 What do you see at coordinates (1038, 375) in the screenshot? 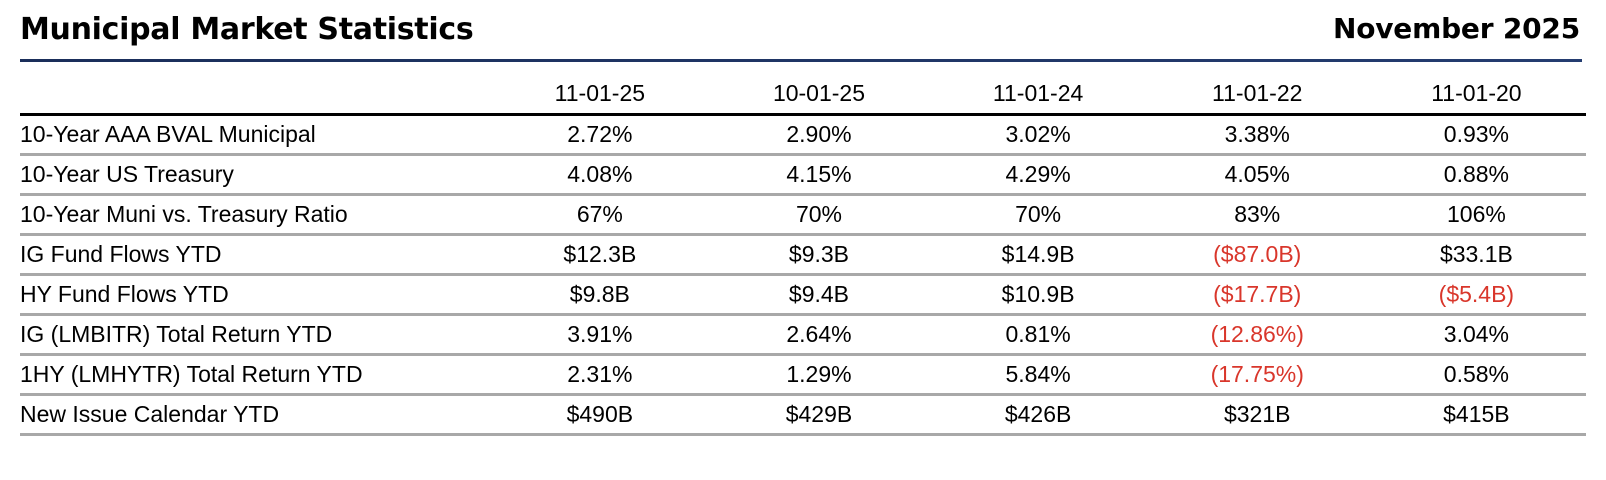
I see `table-cell: 5.84%` at bounding box center [1038, 375].